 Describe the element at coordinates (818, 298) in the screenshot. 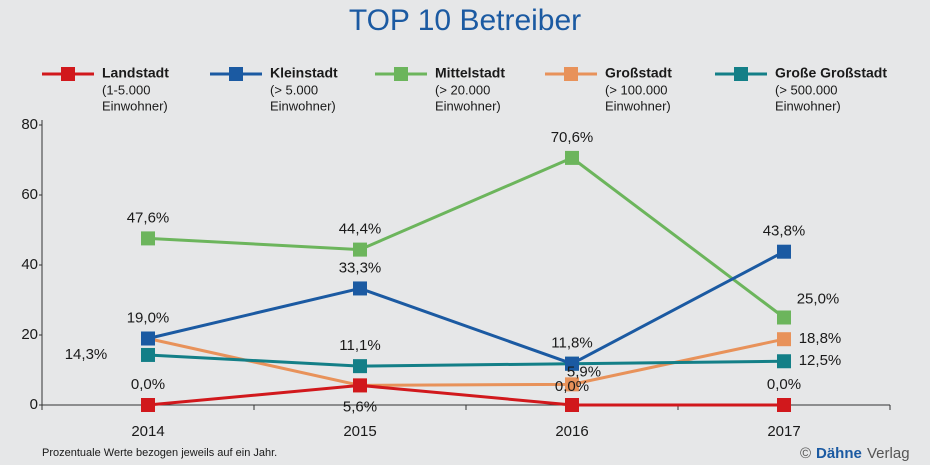

I see `data-label: 25,0%` at that location.